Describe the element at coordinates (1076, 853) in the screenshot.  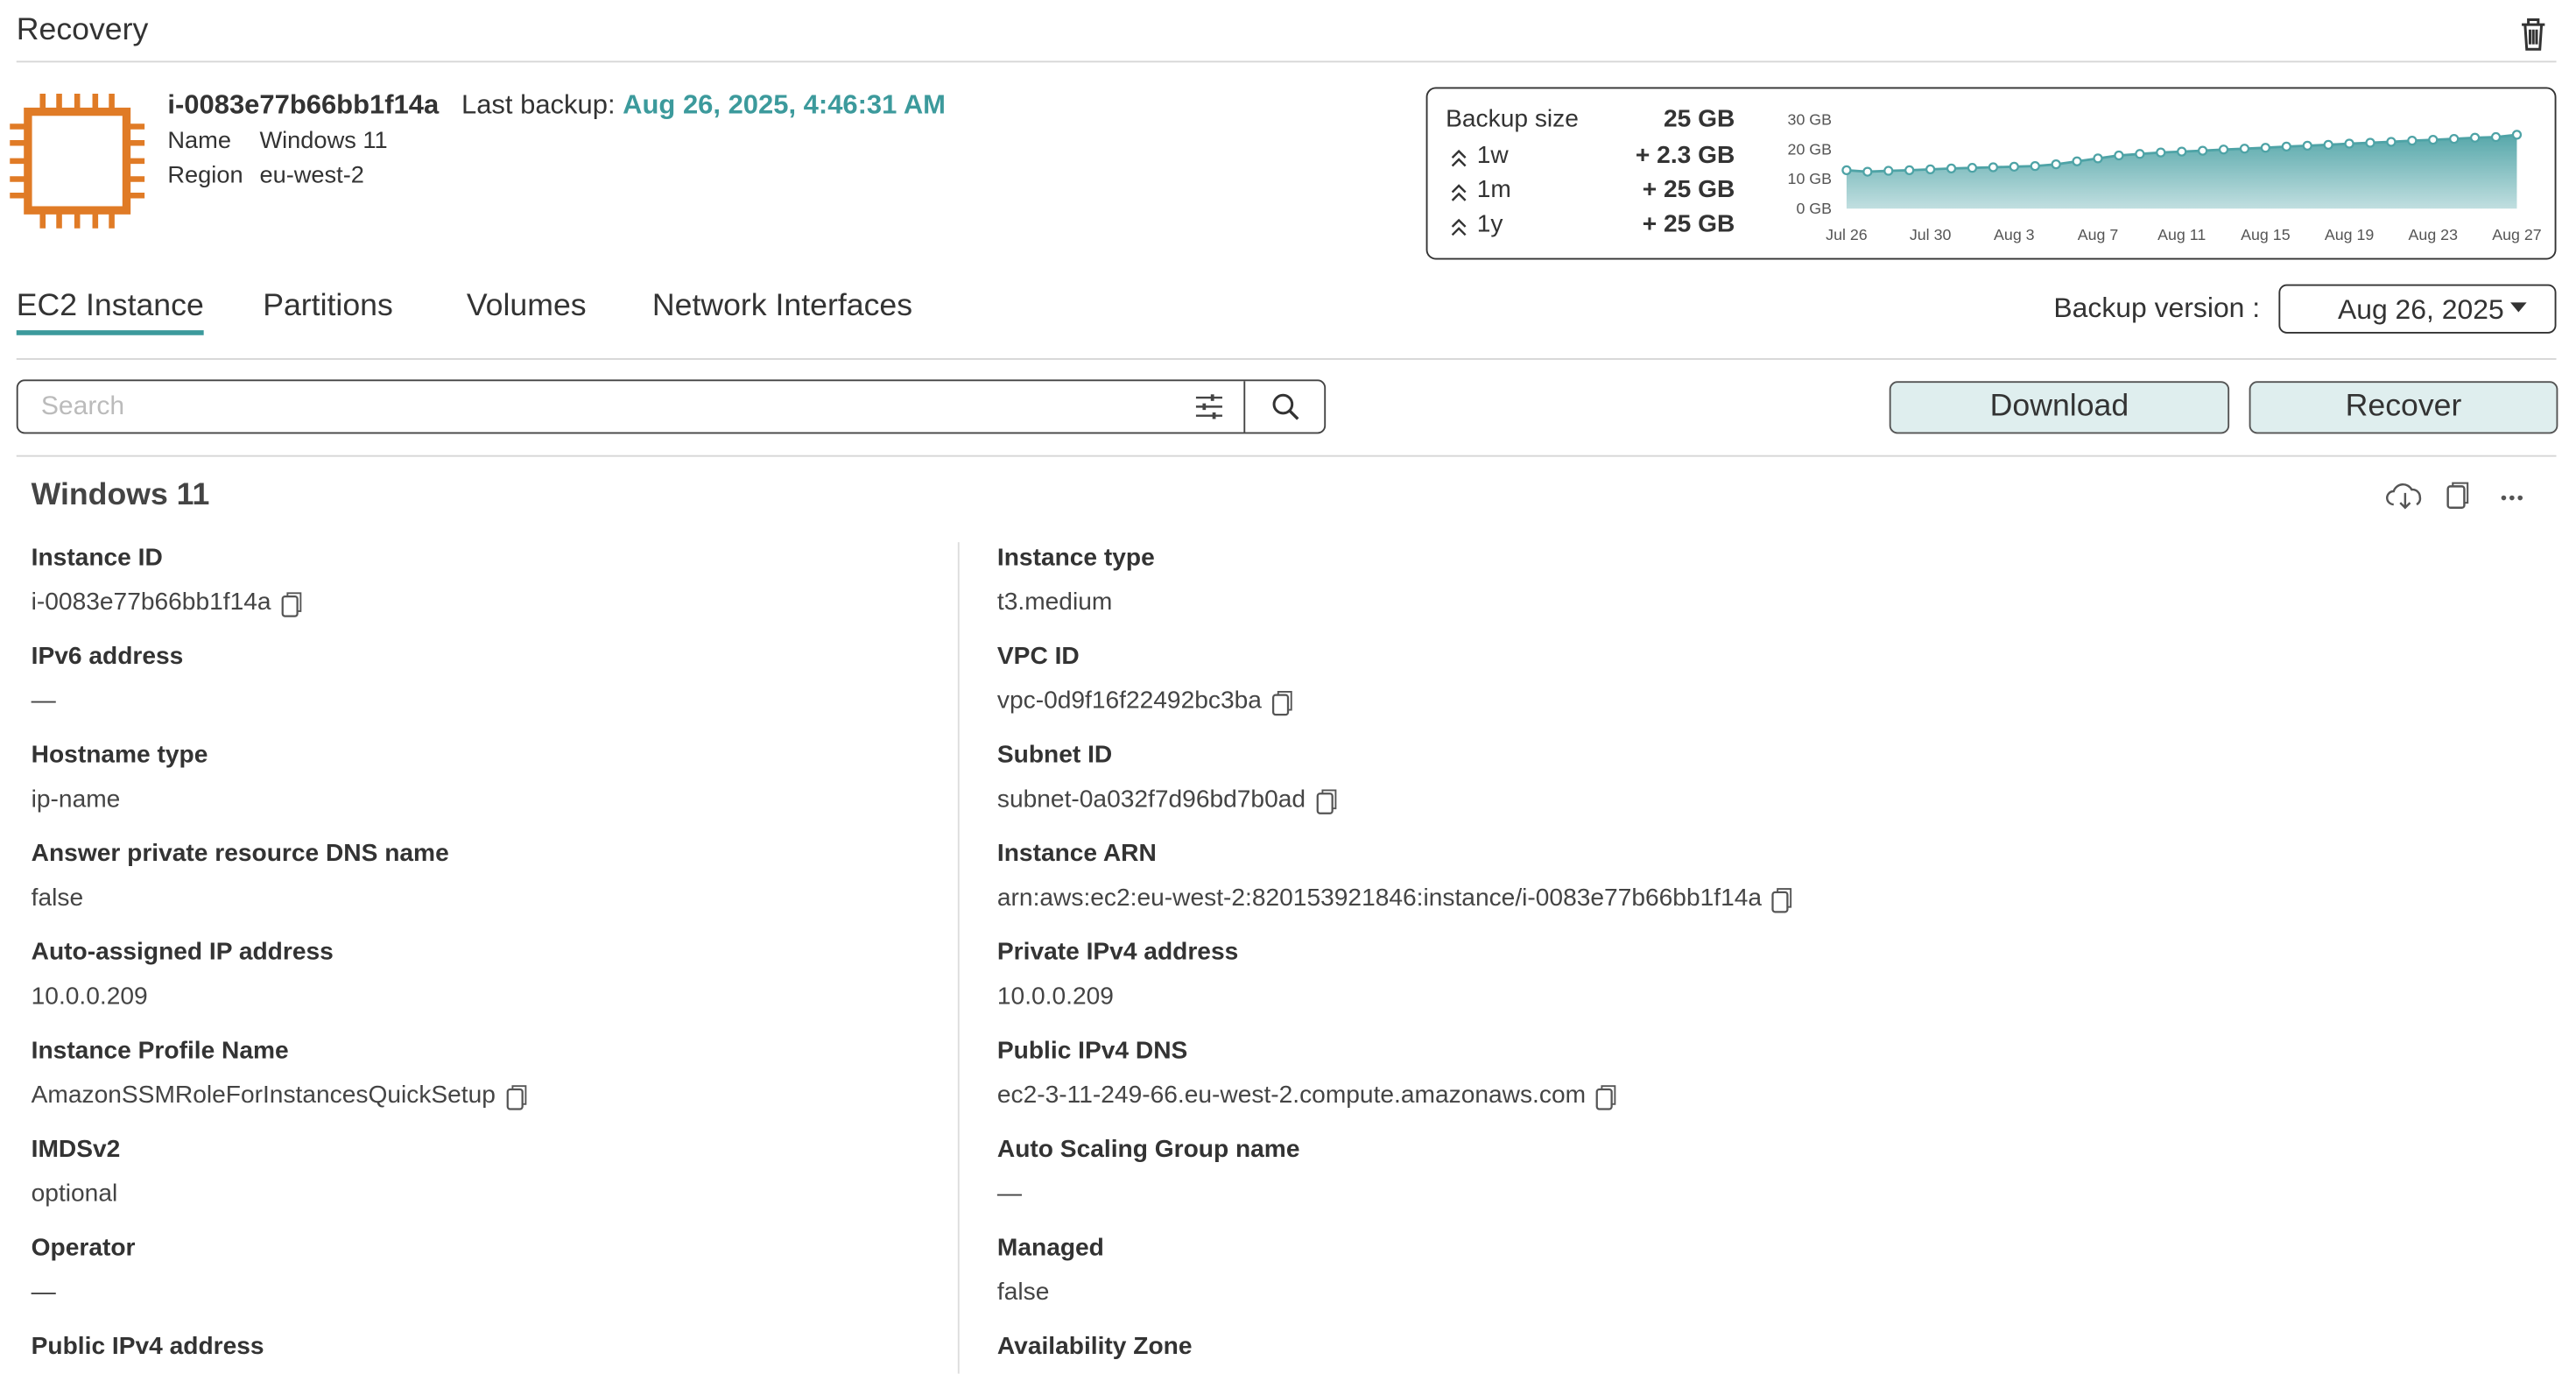
I see `field-label: Instance ARN` at that location.